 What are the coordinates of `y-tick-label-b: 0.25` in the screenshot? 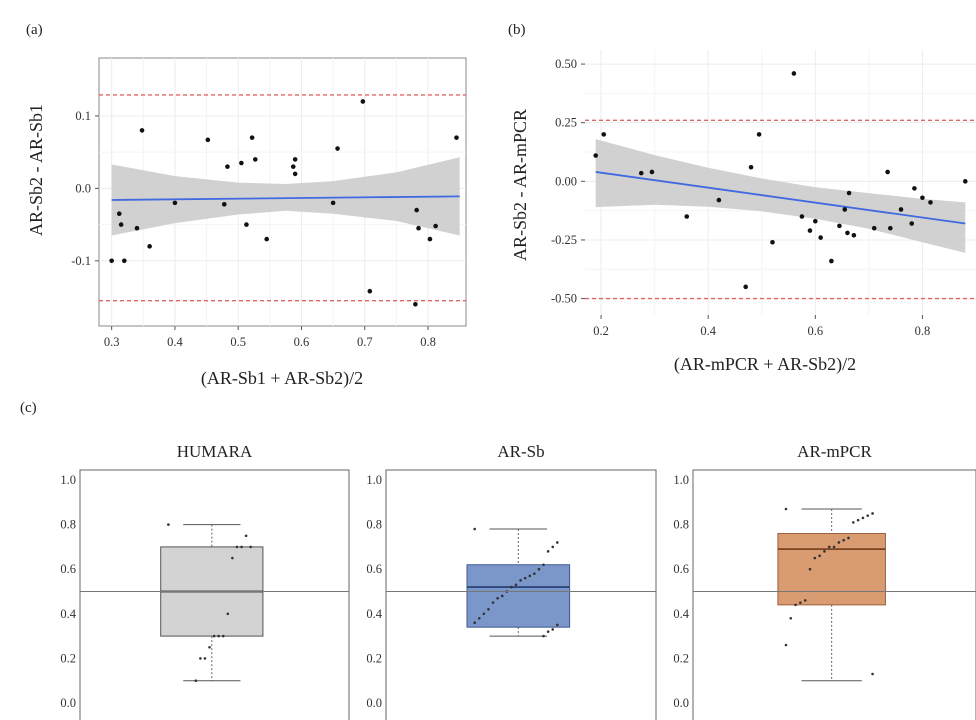 It's located at (566, 123).